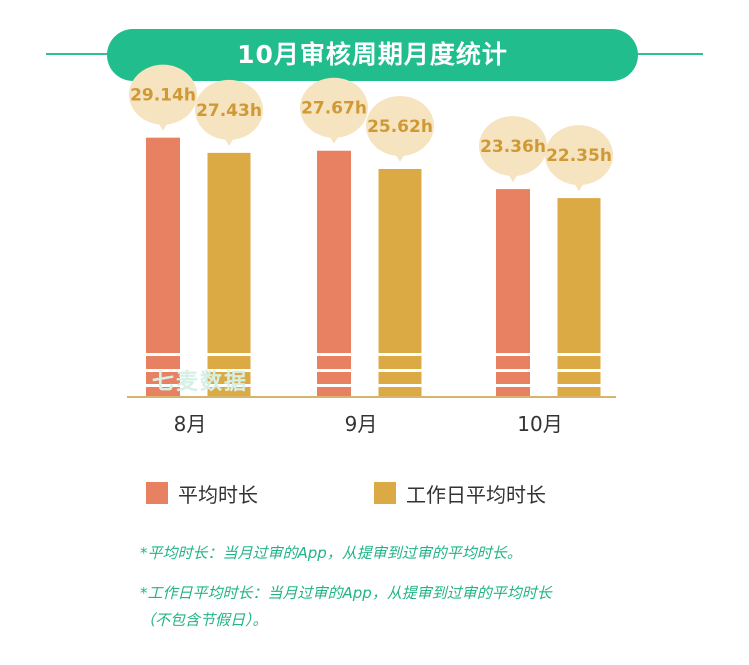 The width and height of the screenshot is (749, 665). I want to click on value-label-workday-1: 27.43h, so click(229, 111).